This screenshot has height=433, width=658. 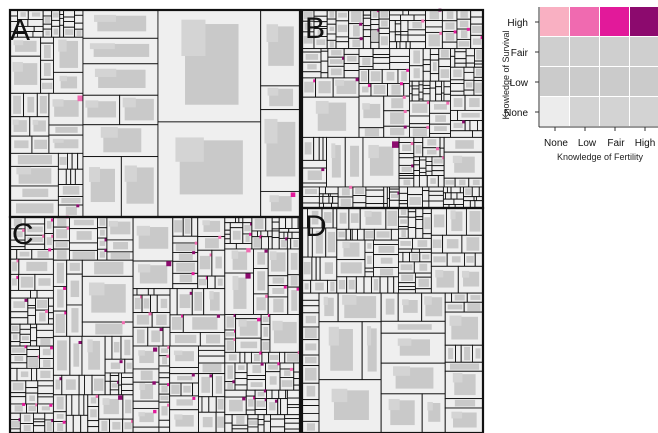 I want to click on legend-x-tick-high: High, so click(x=645, y=143).